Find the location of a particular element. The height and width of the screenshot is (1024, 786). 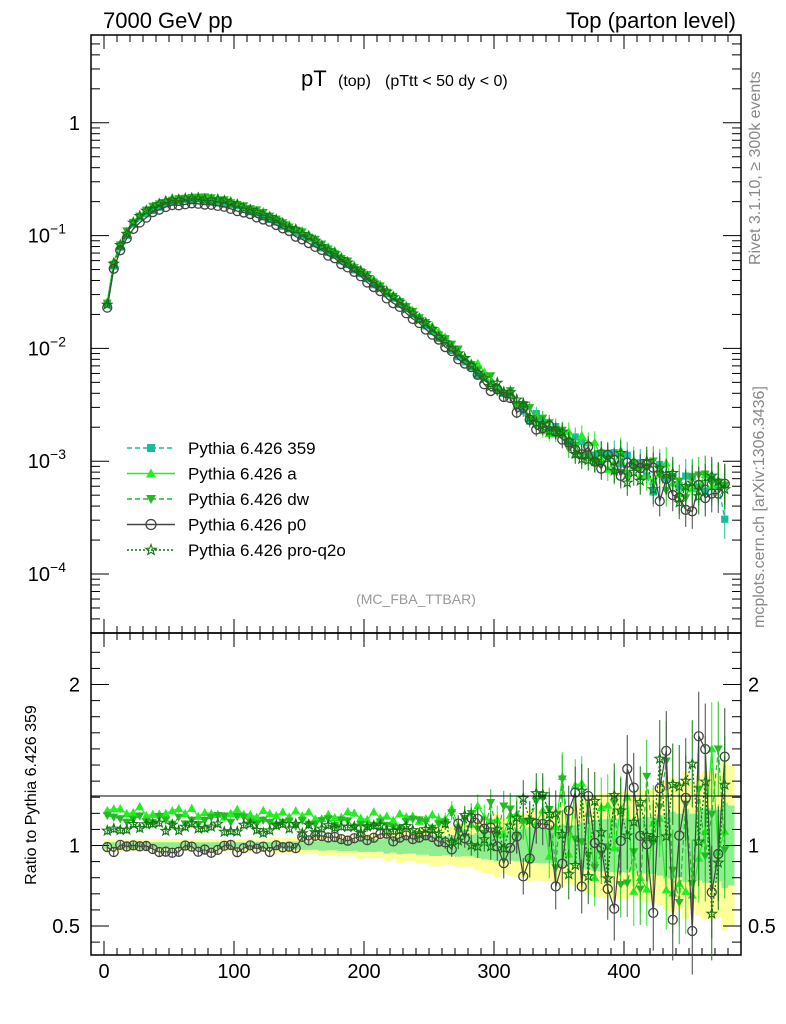

y-tick-label: 10⁻² is located at coordinates (47, 346).